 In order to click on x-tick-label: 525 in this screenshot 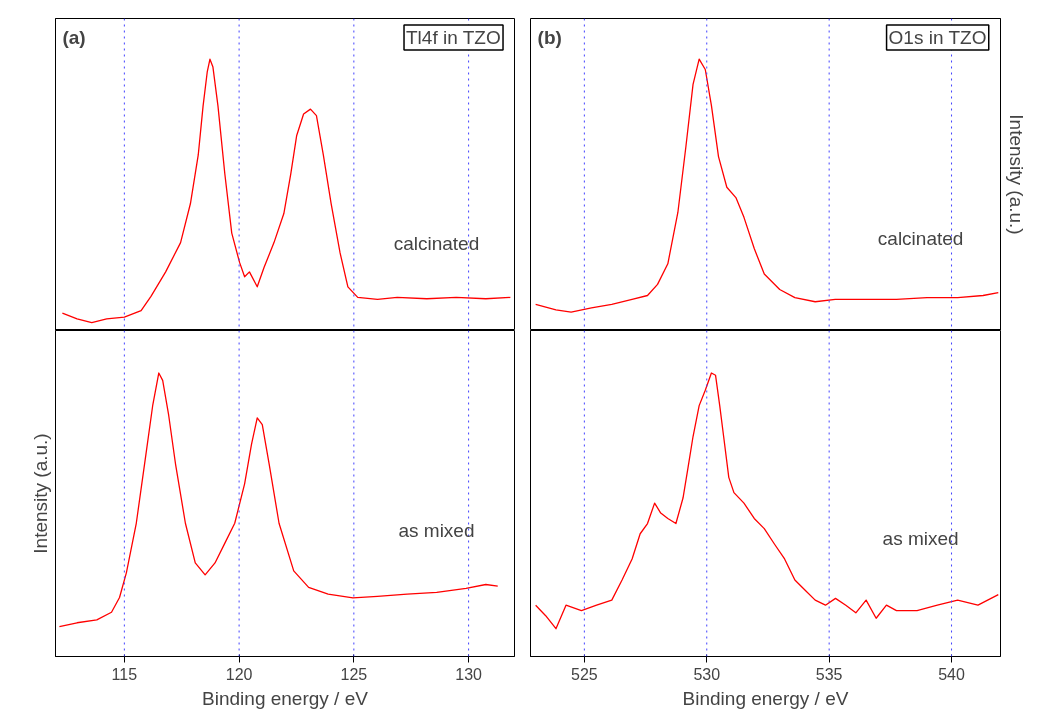, I will do `click(584, 674)`.